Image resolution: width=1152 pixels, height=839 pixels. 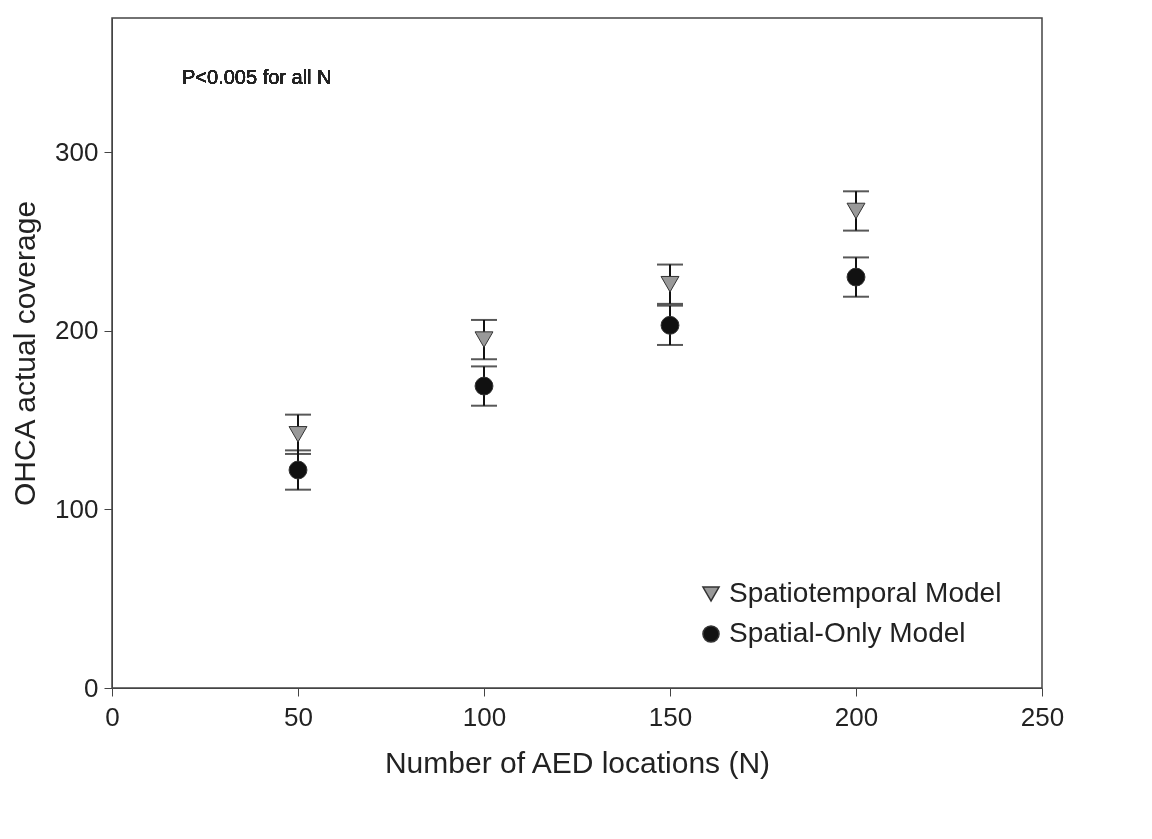 What do you see at coordinates (484, 716) in the screenshot?
I see `x-tick-label: 100` at bounding box center [484, 716].